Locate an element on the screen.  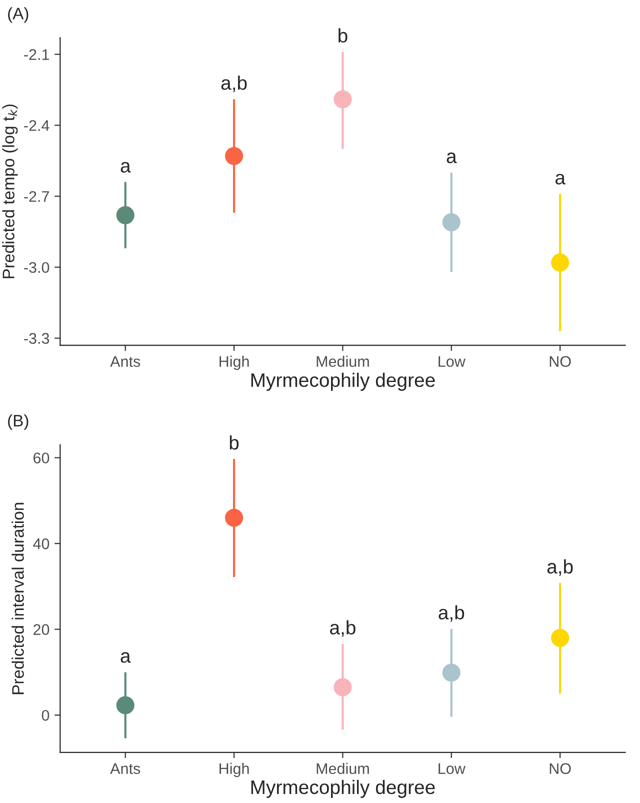
y-tick-label: -2.4 is located at coordinates (37, 125).